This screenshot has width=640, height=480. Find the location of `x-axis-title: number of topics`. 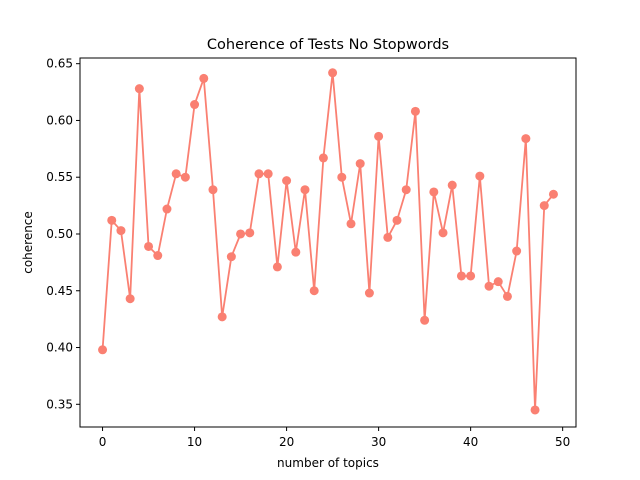

x-axis-title: number of topics is located at coordinates (328, 463).